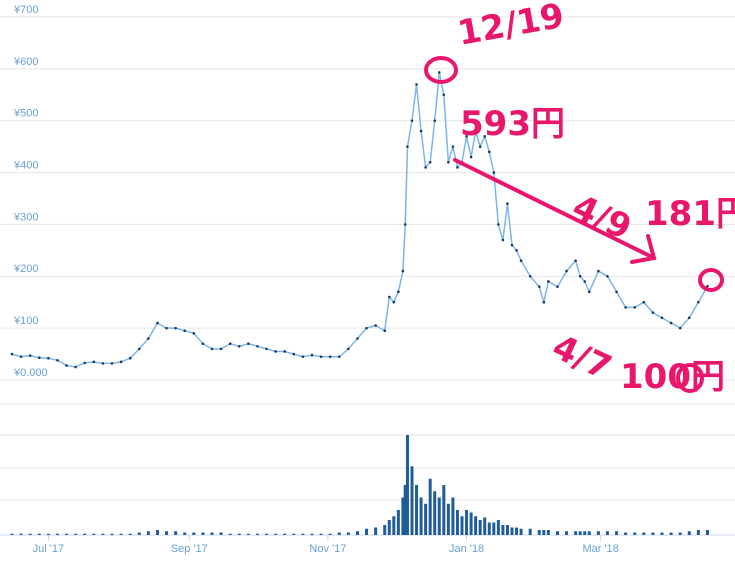 Image resolution: width=735 pixels, height=561 pixels. Describe the element at coordinates (48, 549) in the screenshot. I see `x-tick-label: Jul '17` at that location.